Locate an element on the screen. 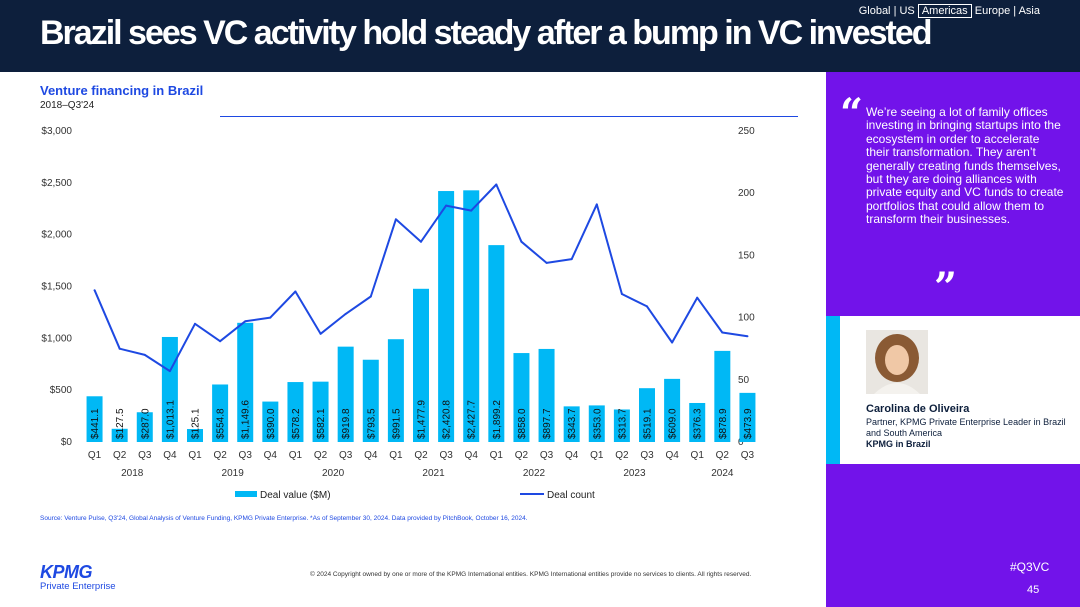  person-org: KPMG in Brazil is located at coordinates (898, 444).